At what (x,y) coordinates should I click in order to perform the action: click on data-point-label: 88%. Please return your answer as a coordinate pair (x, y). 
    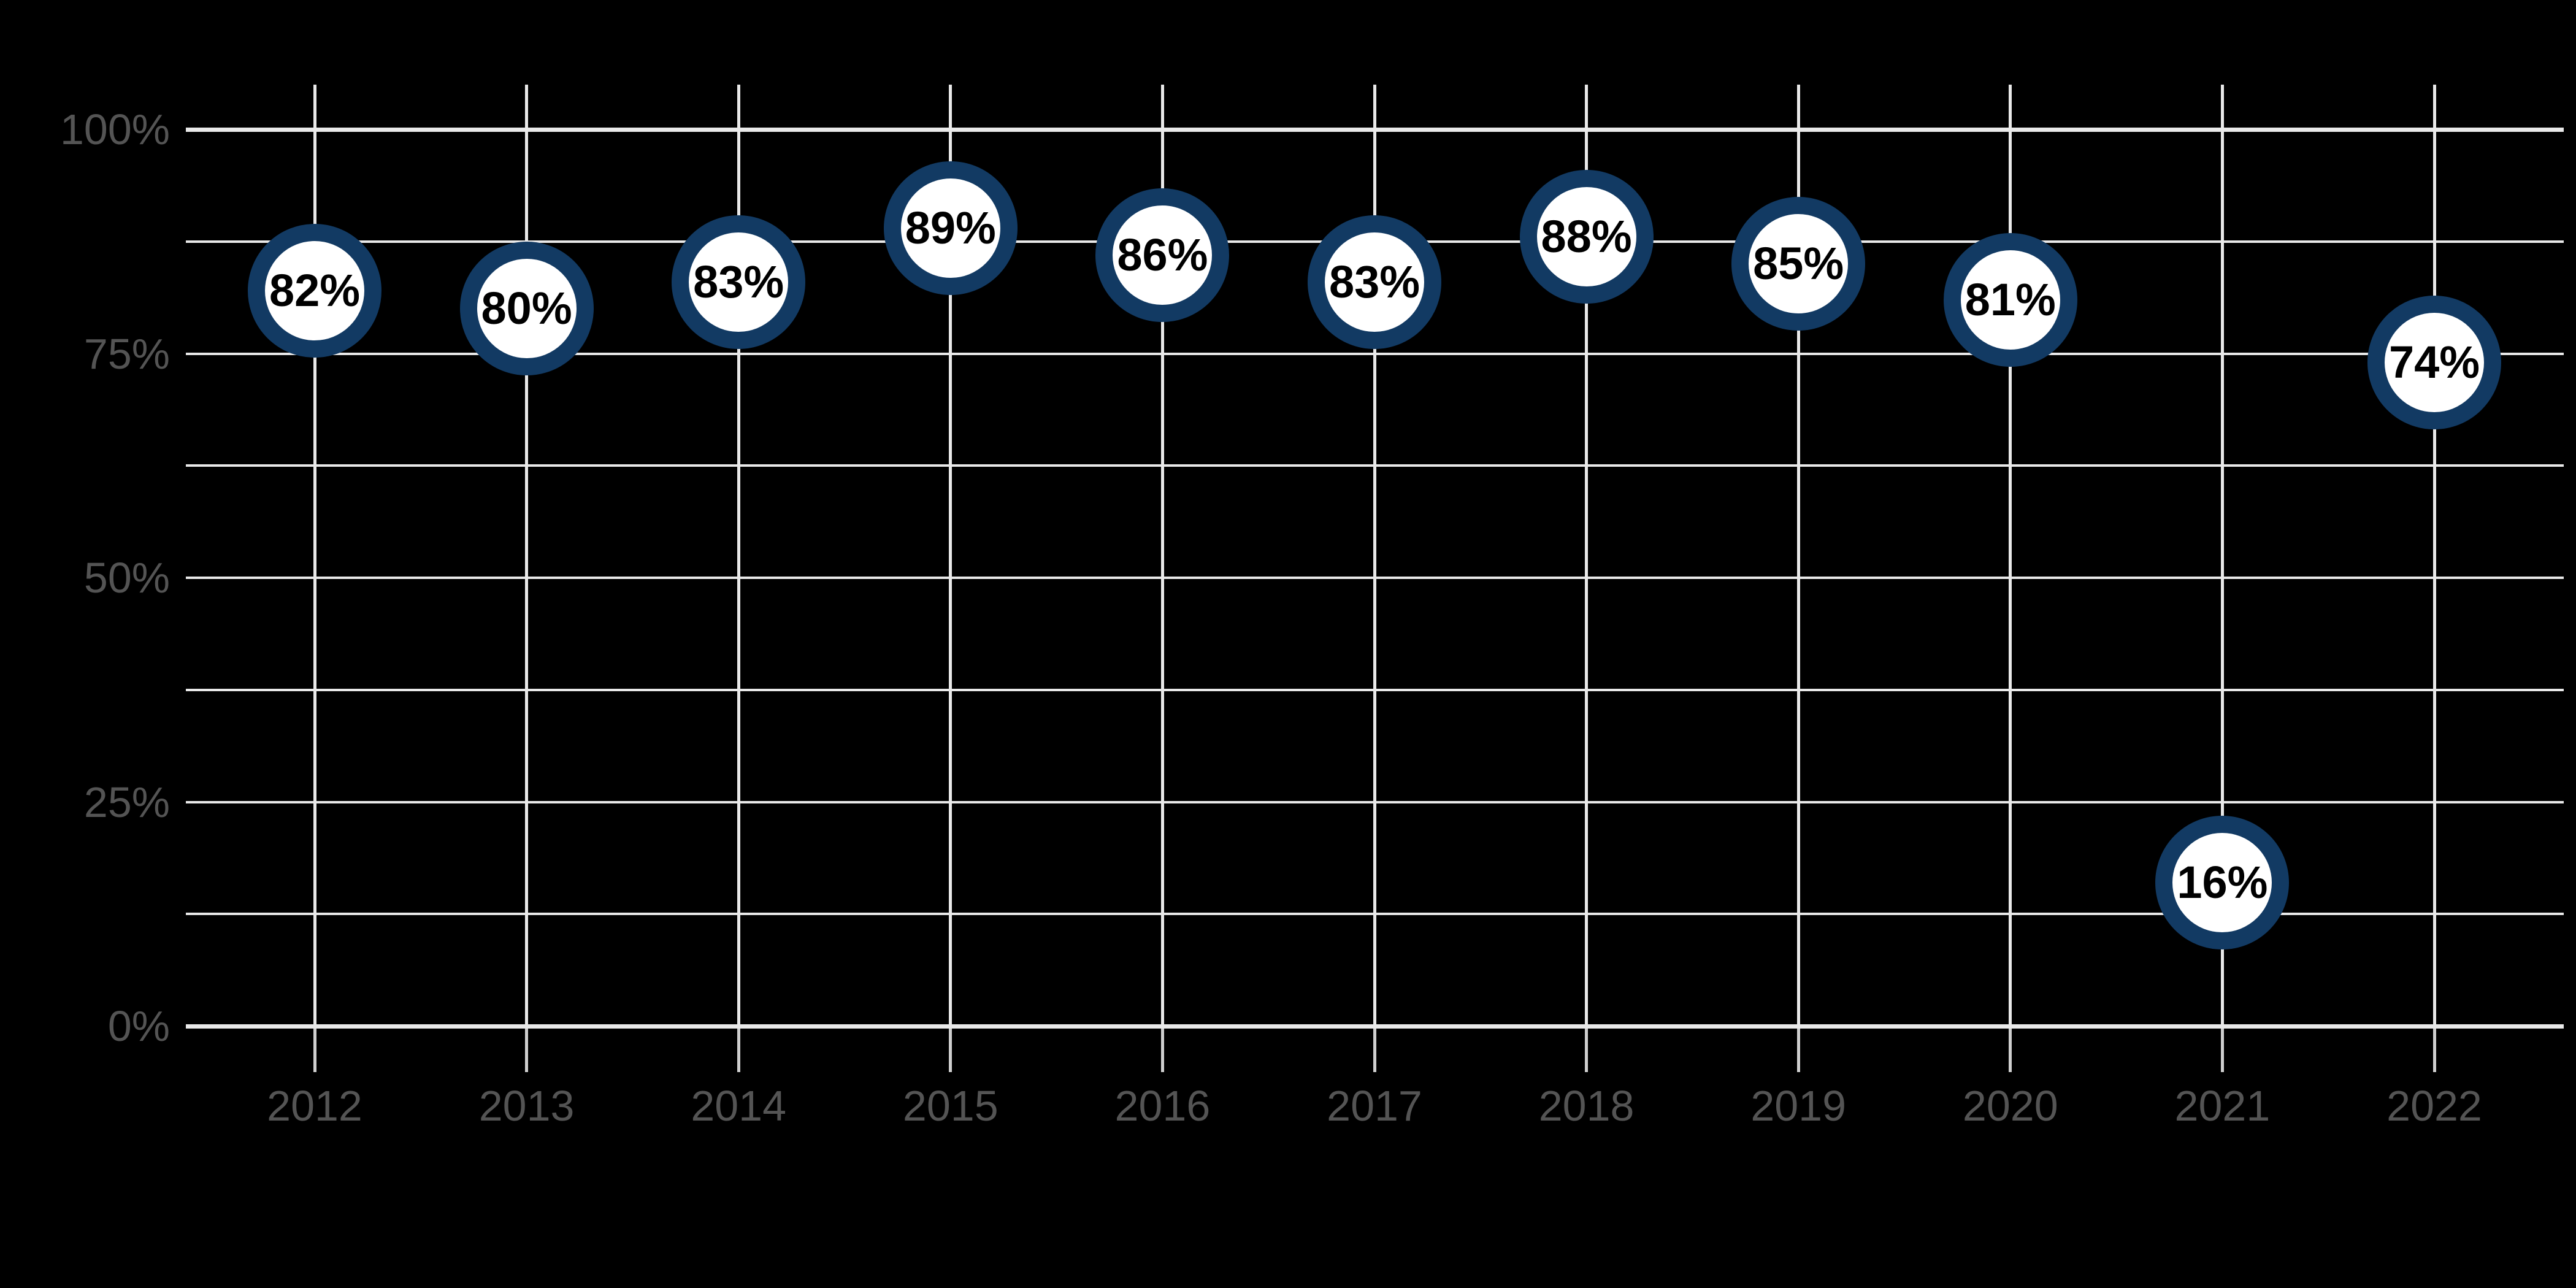
    Looking at the image, I should click on (1586, 237).